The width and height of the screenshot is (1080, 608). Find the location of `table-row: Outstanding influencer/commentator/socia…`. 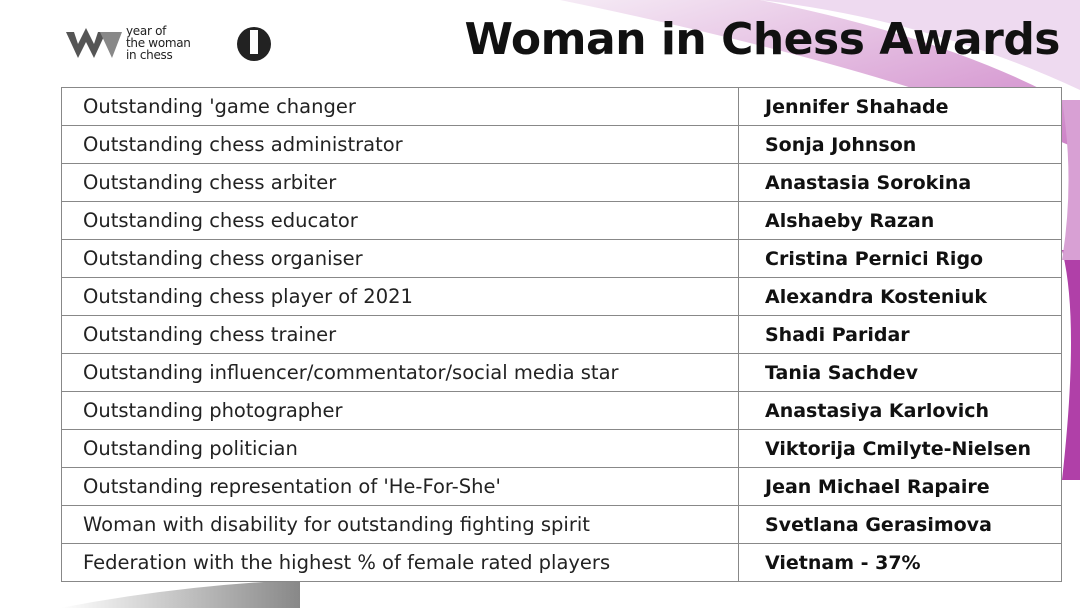

table-row: Outstanding influencer/commentator/socia… is located at coordinates (561, 372).